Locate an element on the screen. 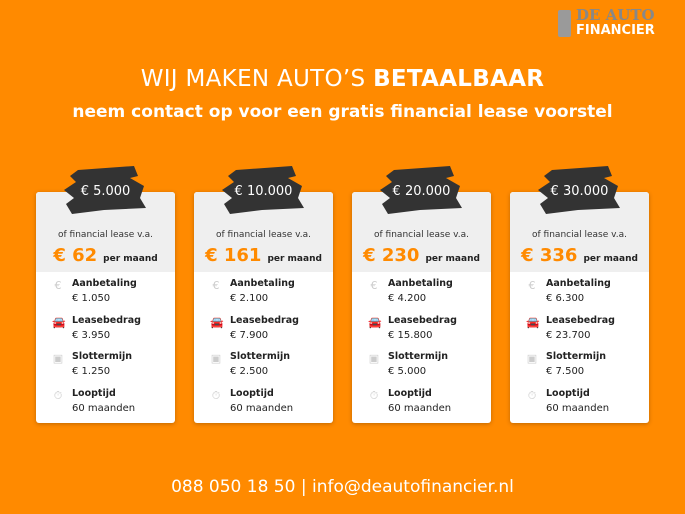 This screenshot has width=685, height=514. car-price: € 5.000 is located at coordinates (105, 191).